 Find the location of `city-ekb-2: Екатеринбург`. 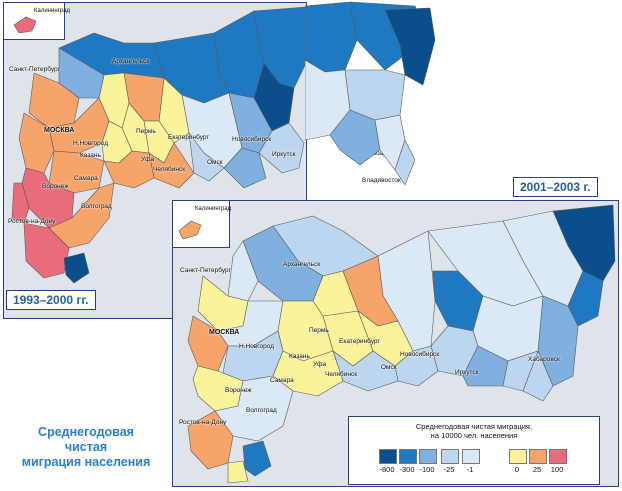

city-ekb-2: Екатеринбург is located at coordinates (359, 341).